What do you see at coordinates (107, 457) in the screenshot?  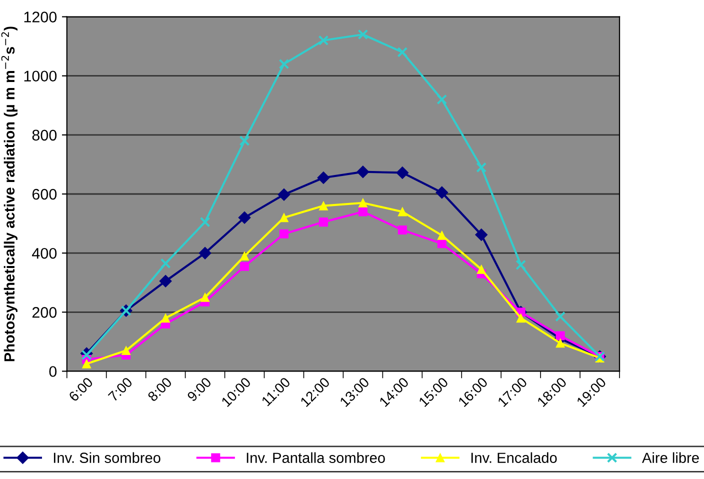 I see `legend-label: Inv. Sin sombreo` at bounding box center [107, 457].